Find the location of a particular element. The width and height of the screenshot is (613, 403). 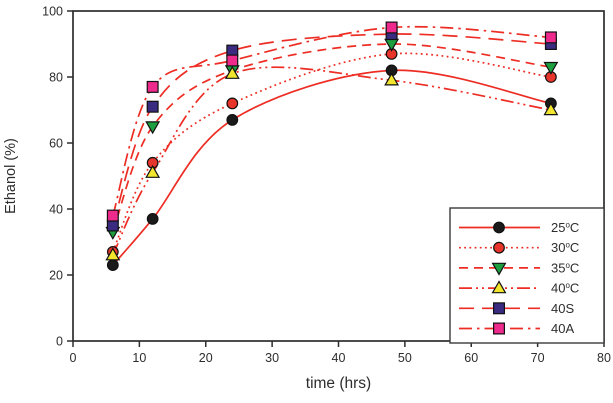

y-tick-label: 100 is located at coordinates (52, 11).